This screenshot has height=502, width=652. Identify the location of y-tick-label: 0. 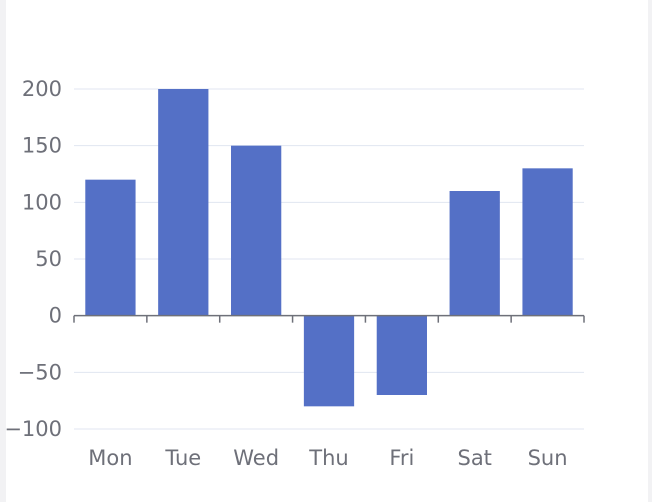
(55, 316).